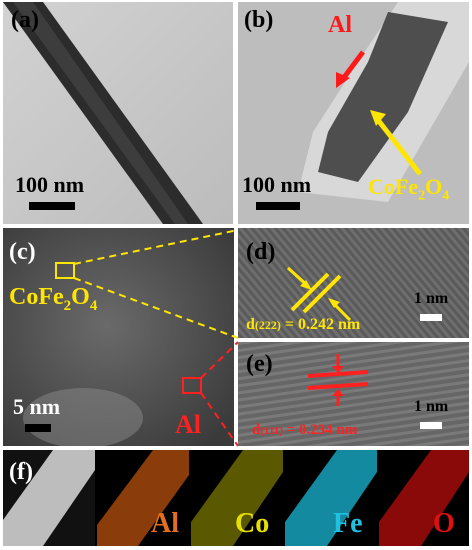  Describe the element at coordinates (303, 324) in the screenshot. I see `panel-d-spacing-label: d(222) = 0.242 nm` at that location.